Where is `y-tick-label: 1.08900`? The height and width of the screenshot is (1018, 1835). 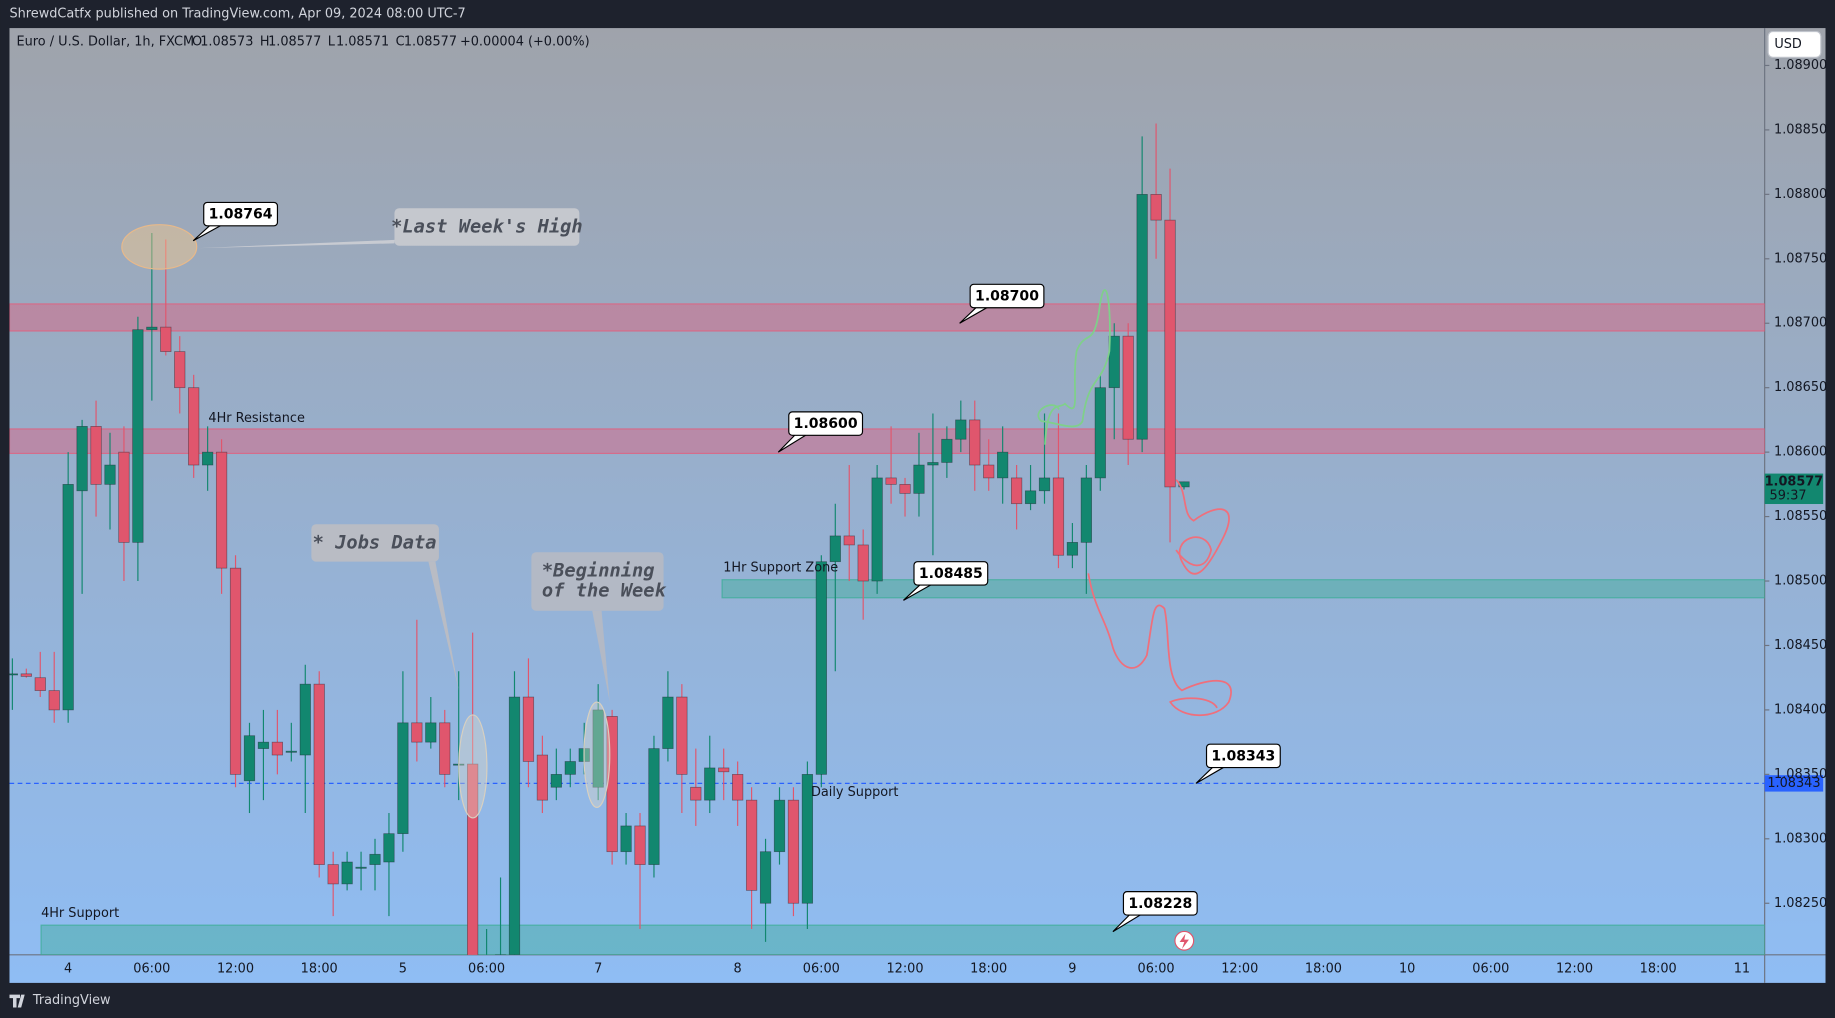 y-tick-label: 1.08900 is located at coordinates (1800, 65).